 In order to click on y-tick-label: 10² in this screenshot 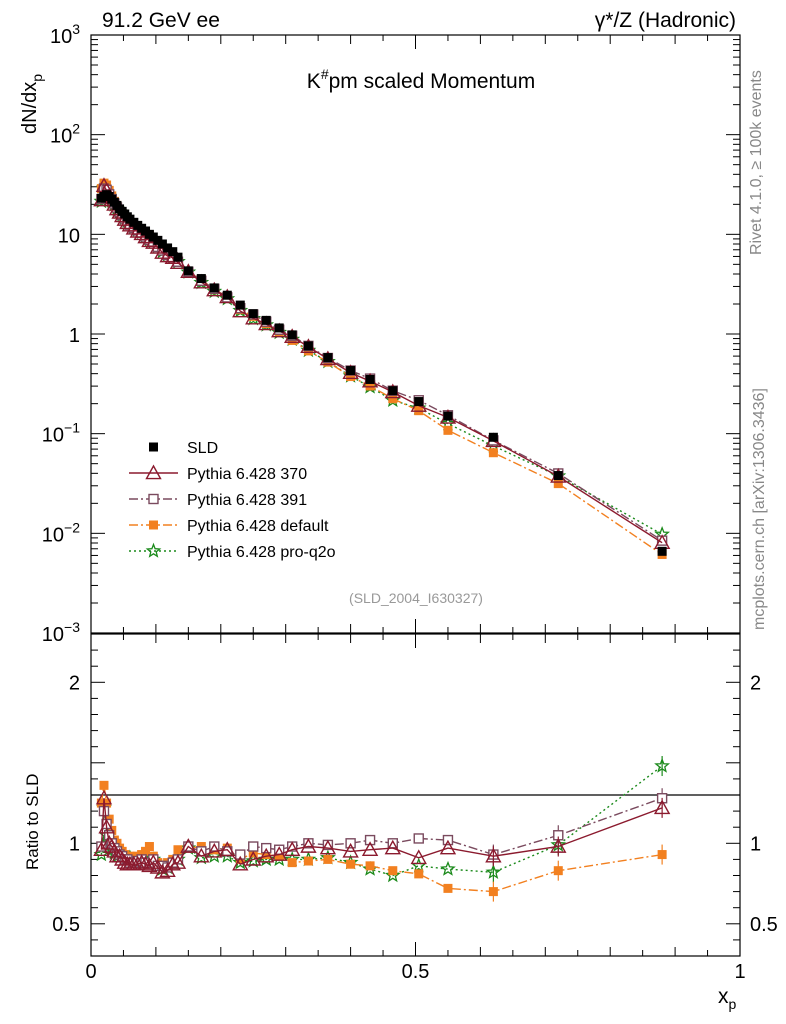, I will do `click(65, 134)`.